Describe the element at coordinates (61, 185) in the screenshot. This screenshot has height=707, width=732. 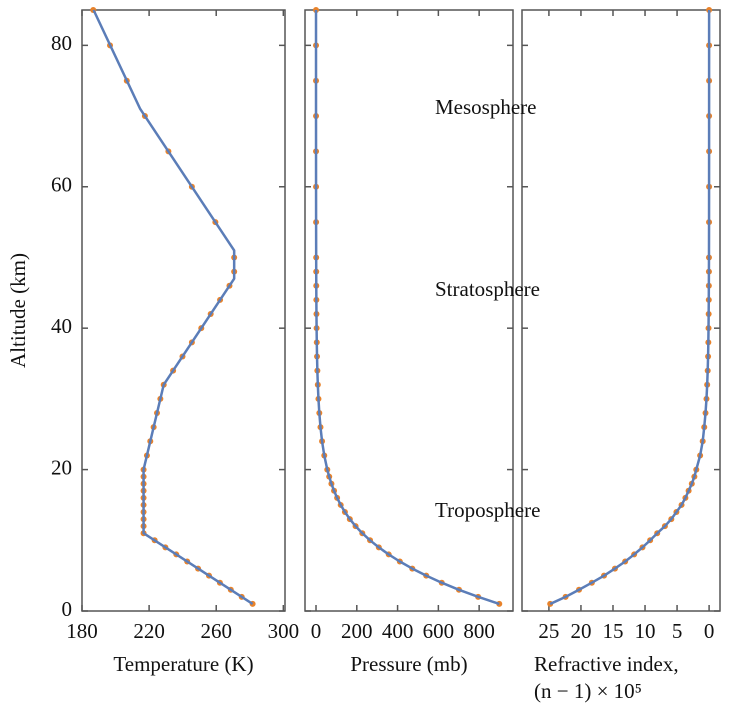
I see `y-tick-label: 60` at that location.